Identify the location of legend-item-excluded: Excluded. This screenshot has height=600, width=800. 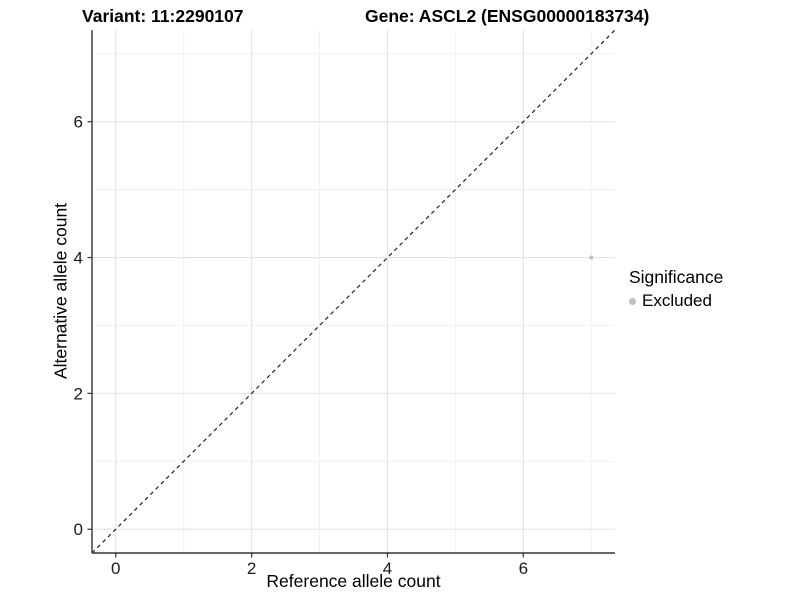
(676, 301).